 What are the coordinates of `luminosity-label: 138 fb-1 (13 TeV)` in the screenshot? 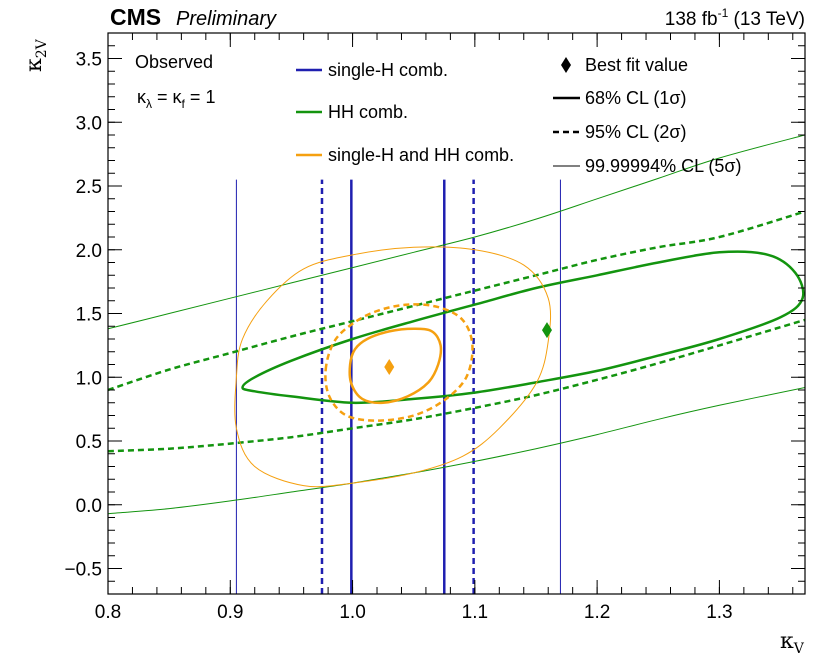 It's located at (735, 18).